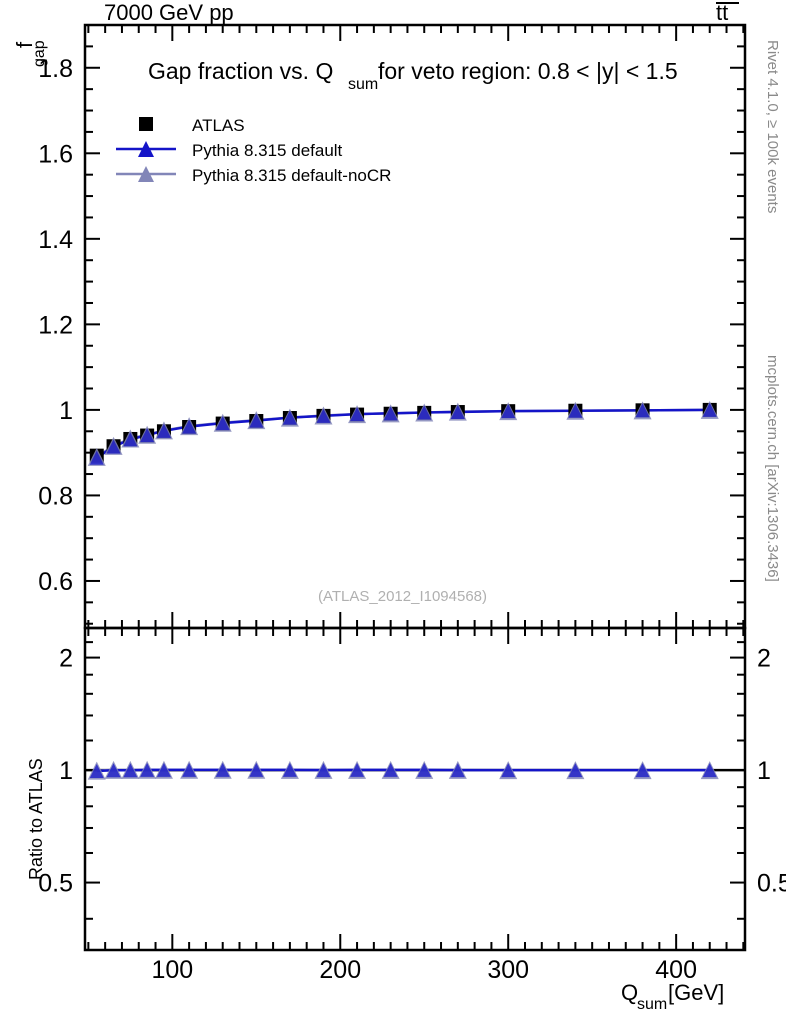 The width and height of the screenshot is (786, 1024). I want to click on ratio-ytick-label-right: 0.5, so click(771, 884).